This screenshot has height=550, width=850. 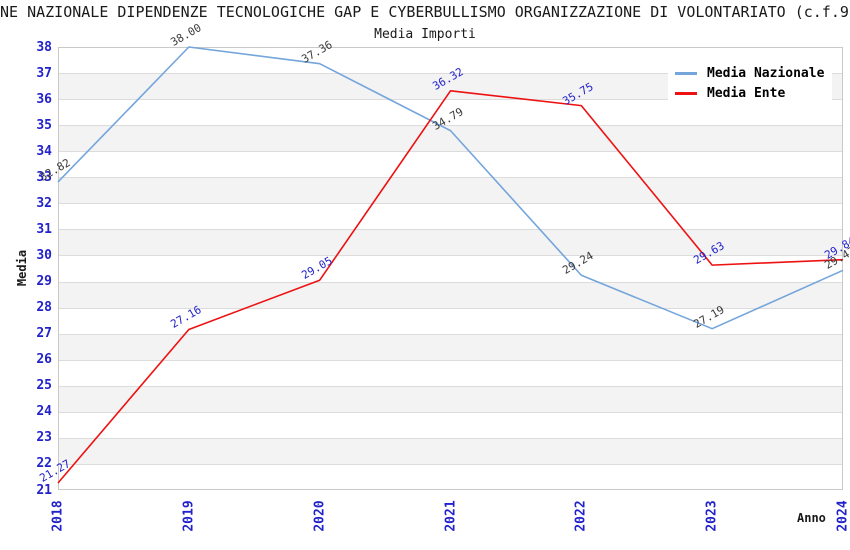 What do you see at coordinates (44, 412) in the screenshot?
I see `y-tick-label: 24` at bounding box center [44, 412].